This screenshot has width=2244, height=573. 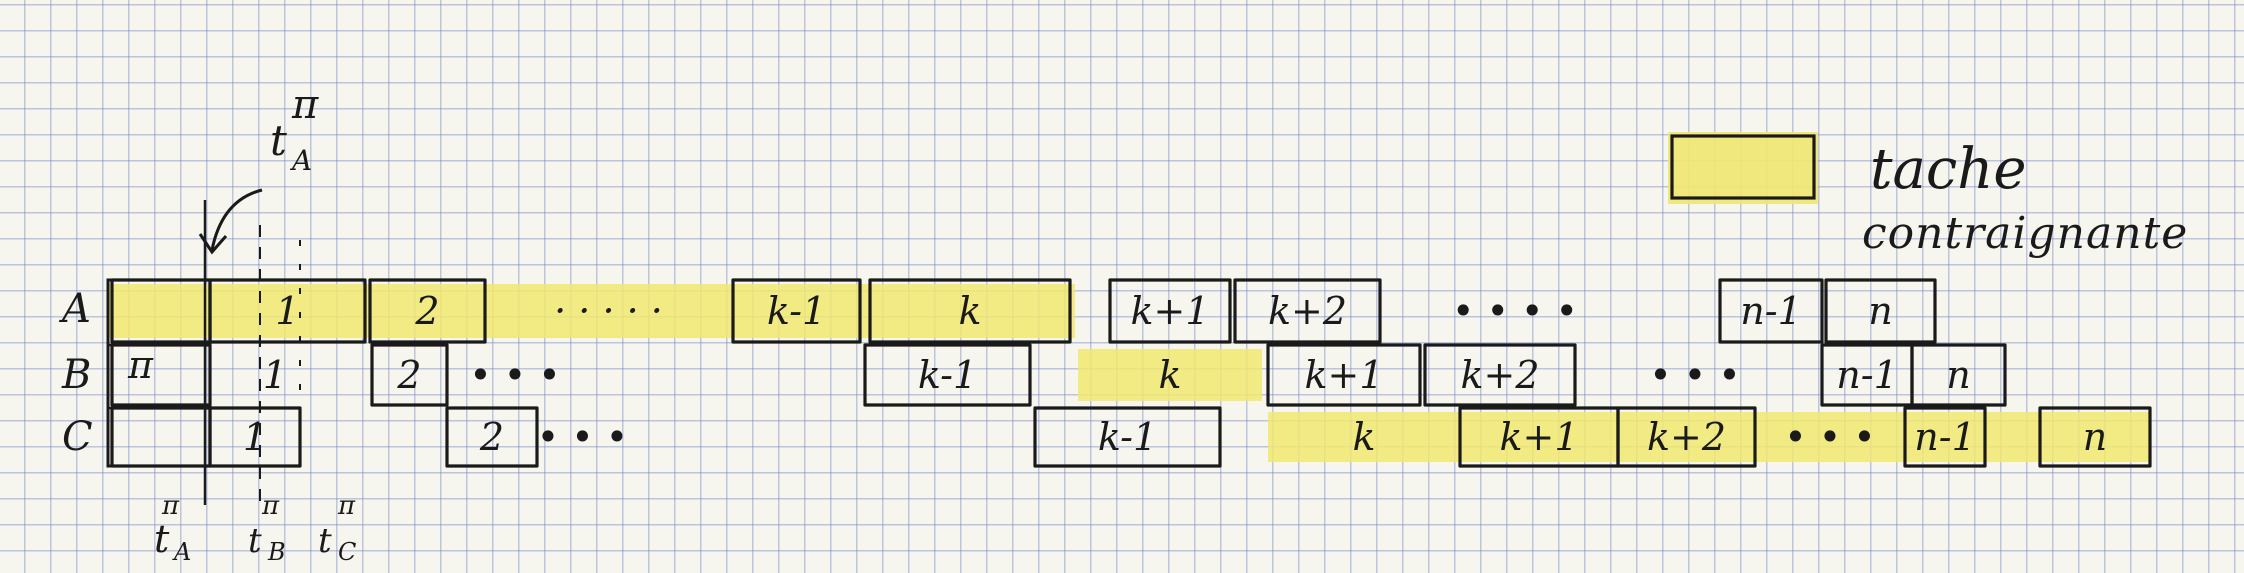 I want to click on task-label-c-9: n-1, so click(x=1945, y=437).